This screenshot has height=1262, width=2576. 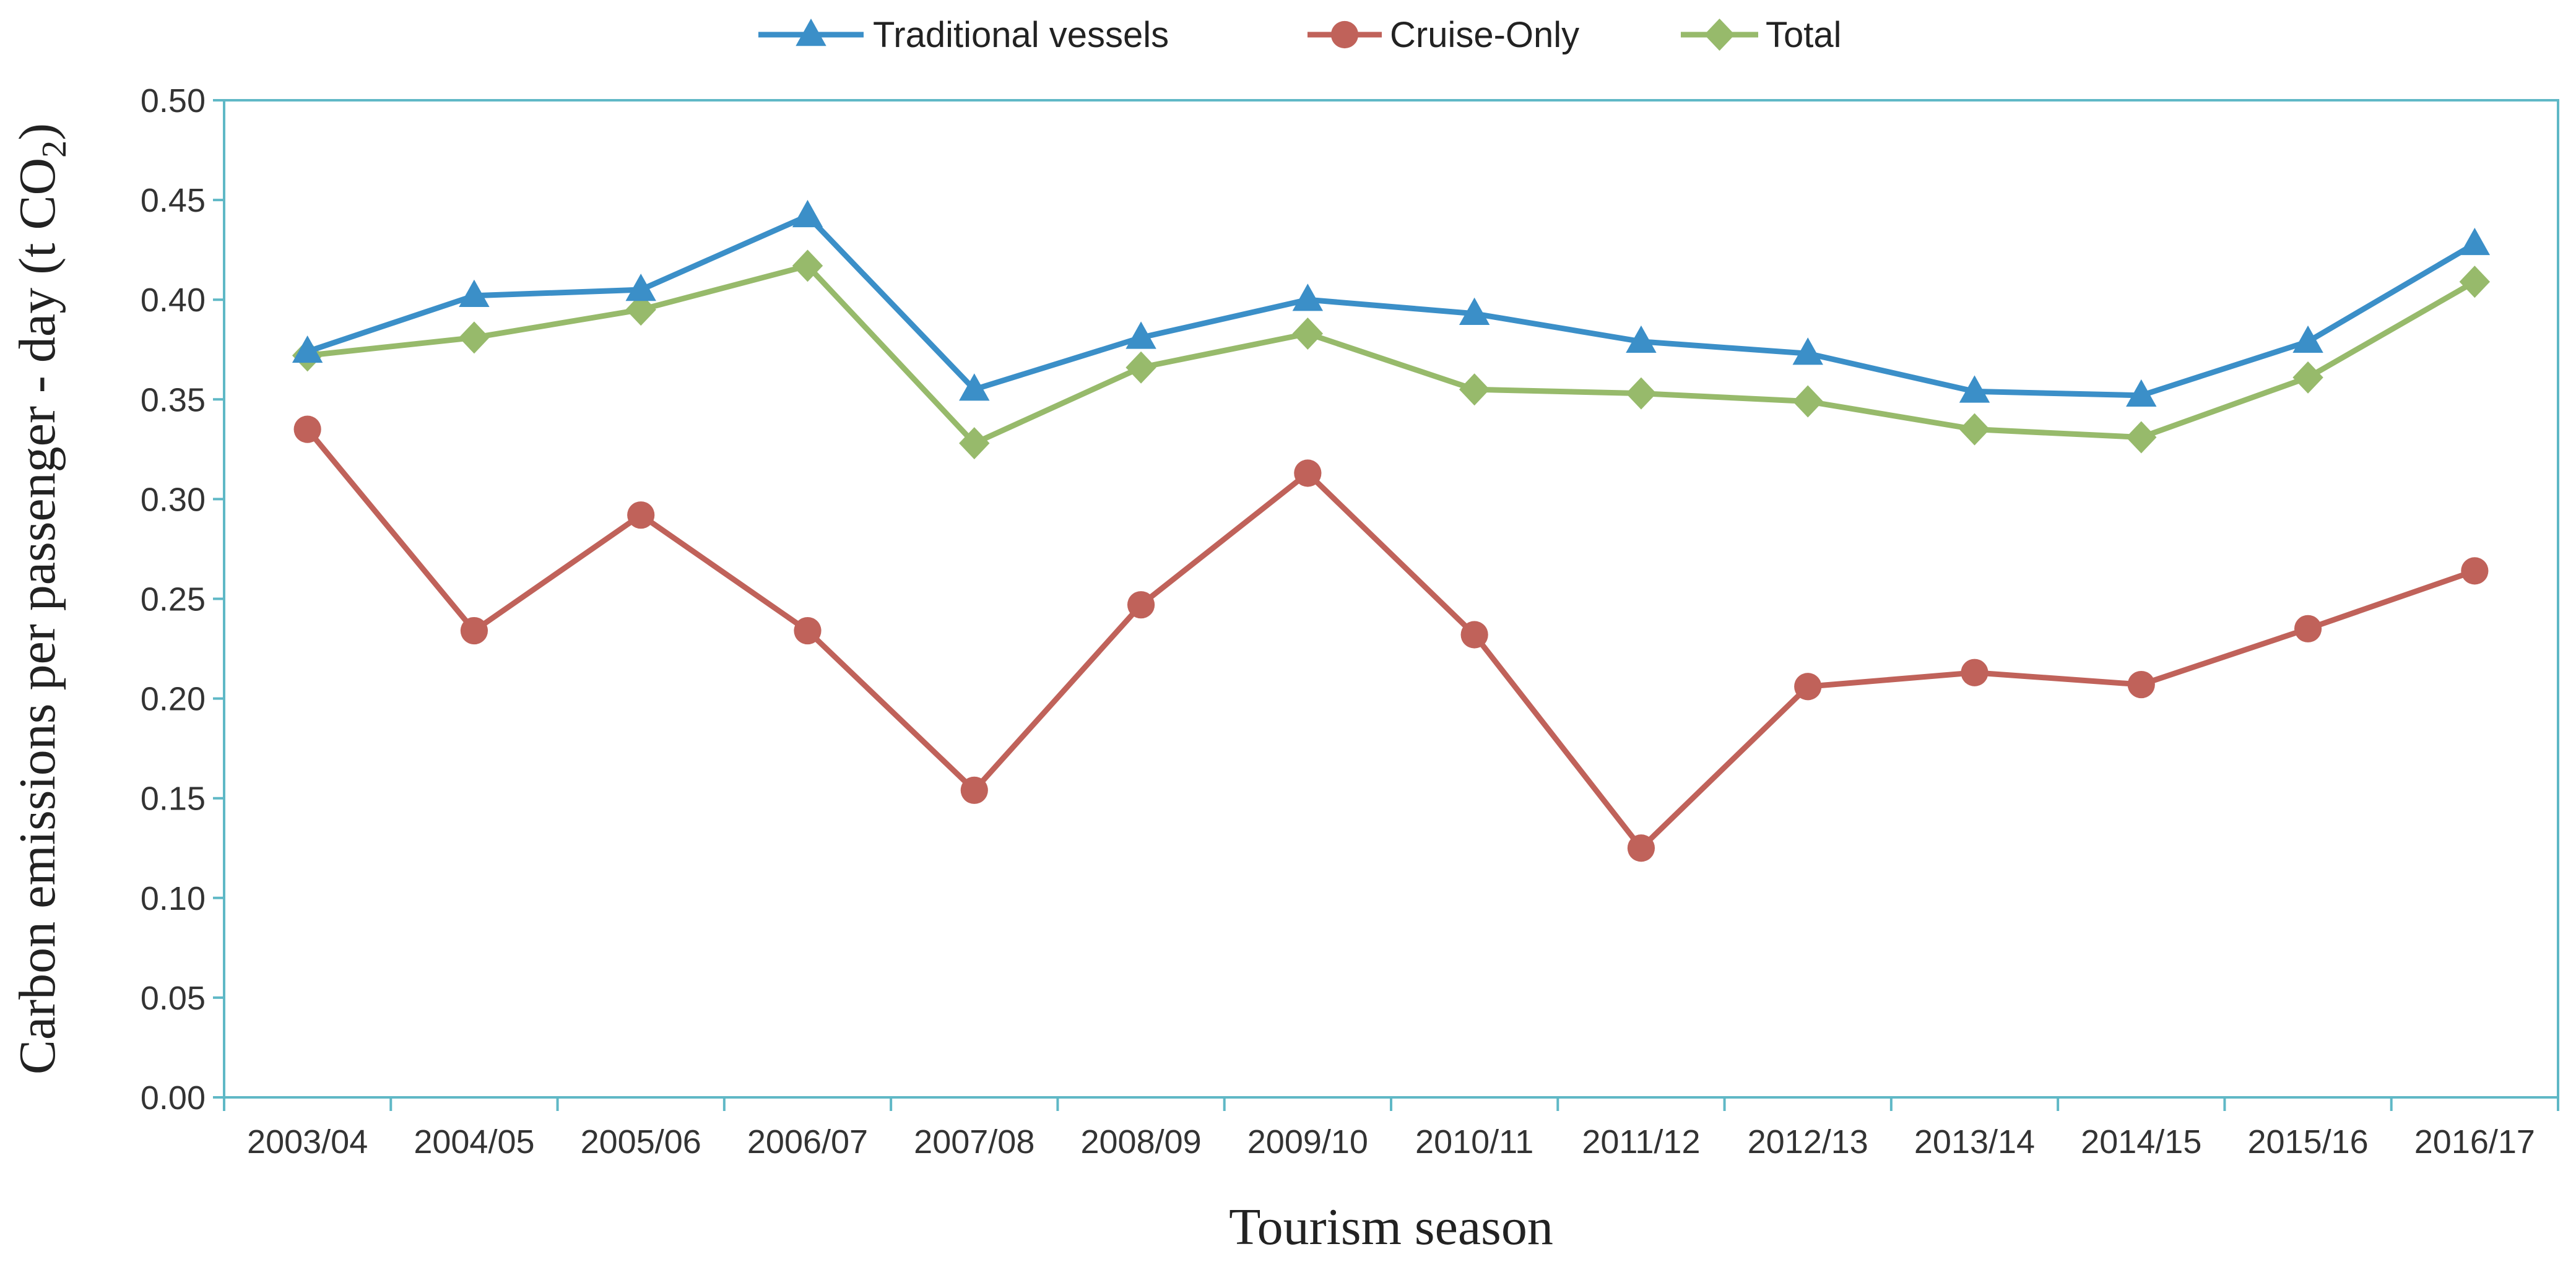 What do you see at coordinates (37, 131) in the screenshot?
I see `y-axis-title-end: )` at bounding box center [37, 131].